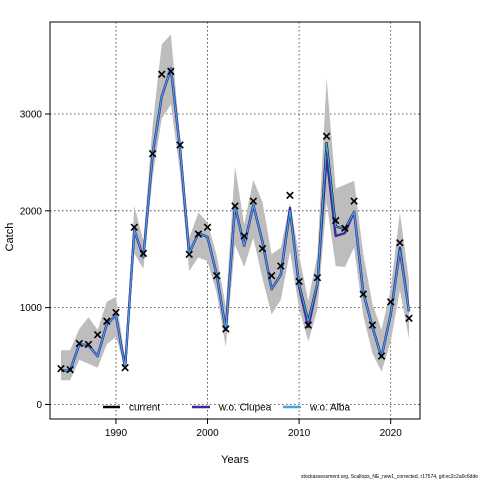  What do you see at coordinates (207, 433) in the screenshot?
I see `x-tick-label: 2000` at bounding box center [207, 433].